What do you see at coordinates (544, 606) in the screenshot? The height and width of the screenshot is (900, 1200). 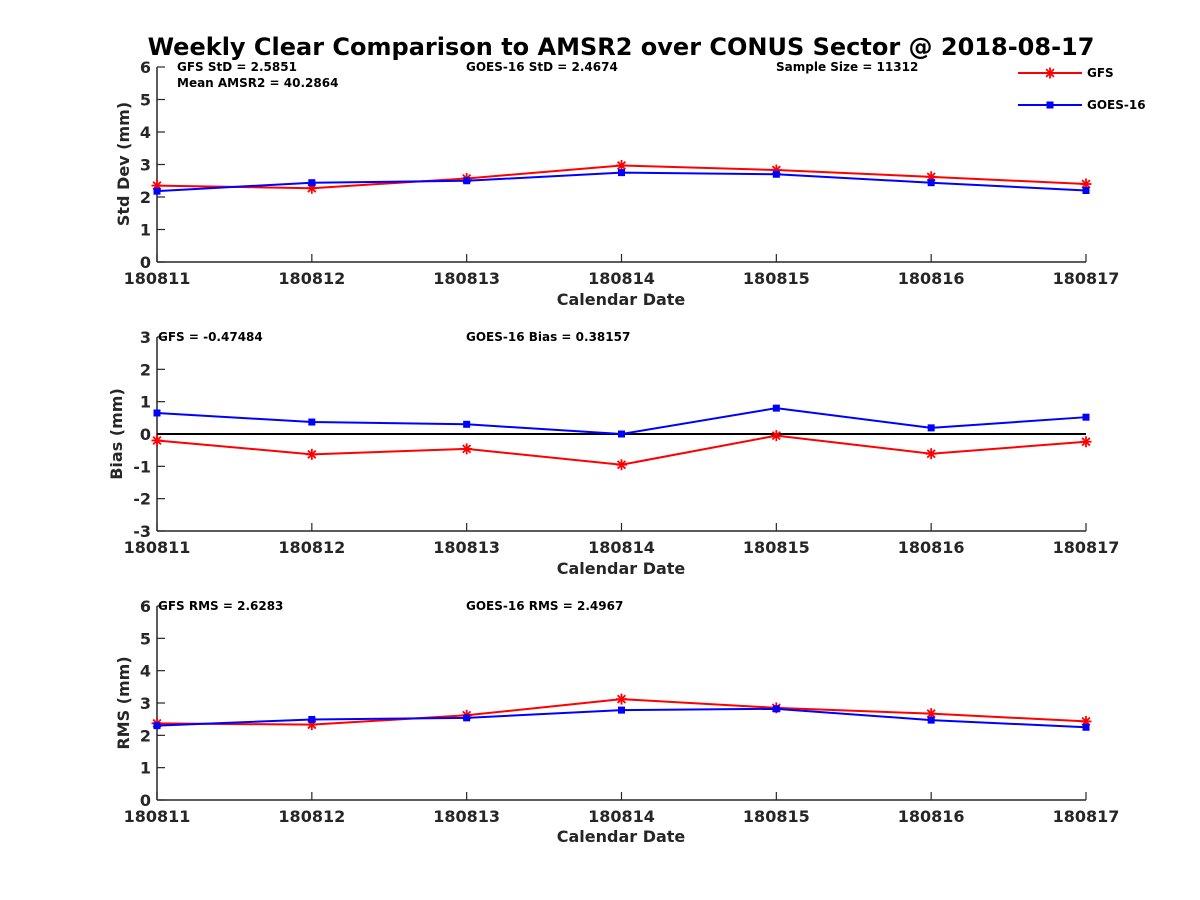 I see `goes16-rms-annotation: GOES-16 RMS = 2.4967` at bounding box center [544, 606].